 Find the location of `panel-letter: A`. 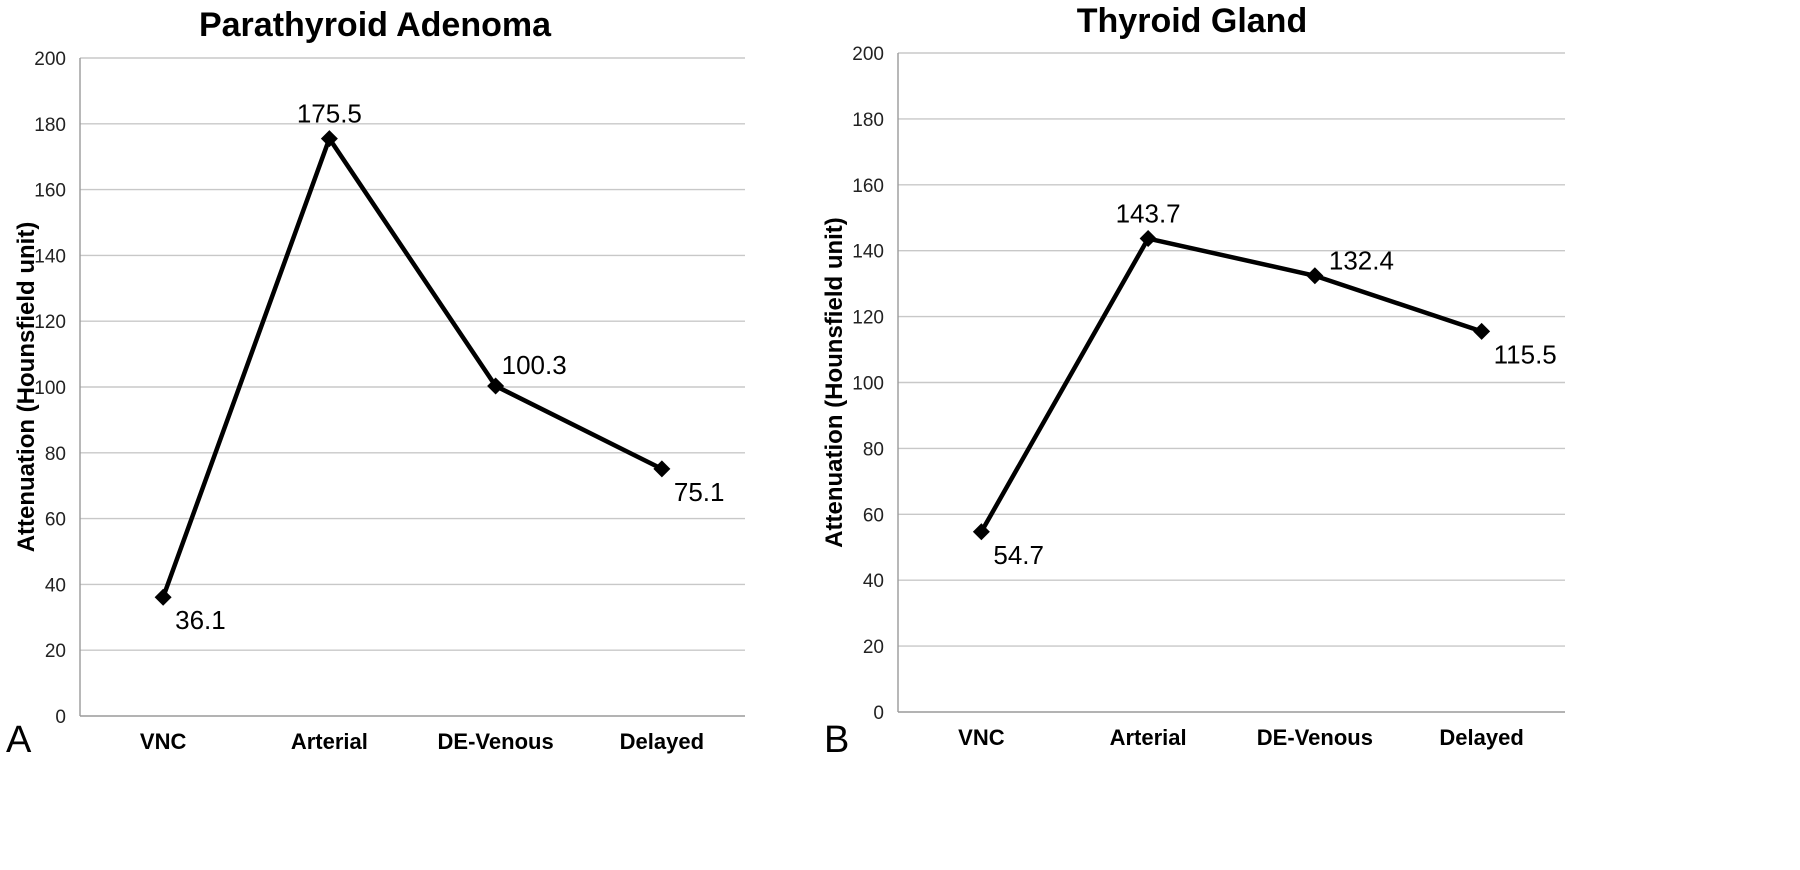

panel-letter: A is located at coordinates (19, 740).